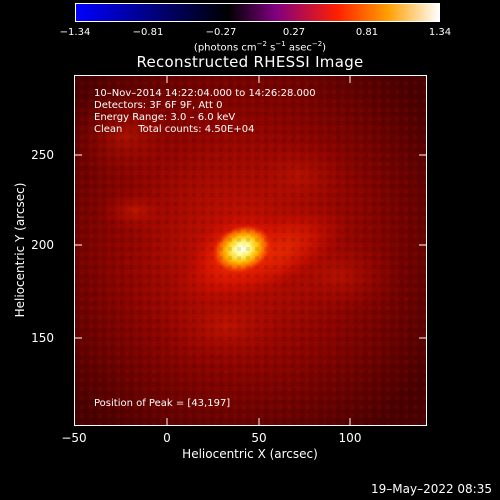 This screenshot has height=500, width=500. I want to click on y-tick-label: 150, so click(42, 338).